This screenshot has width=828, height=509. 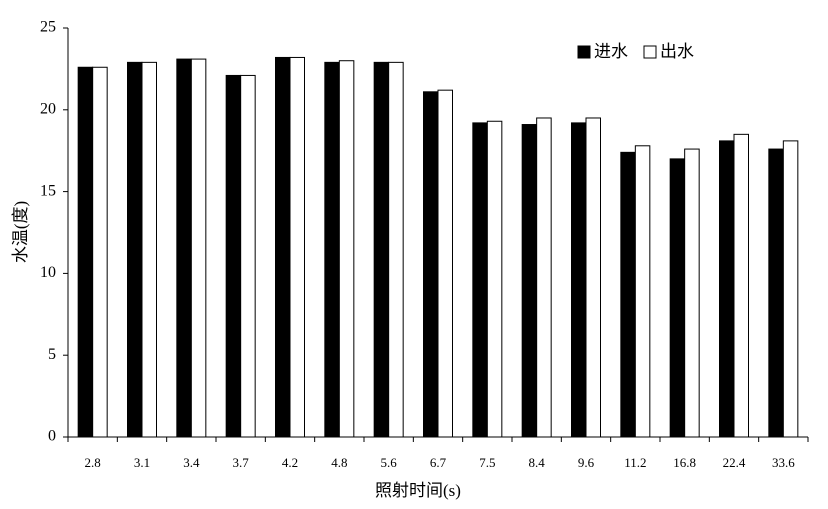 What do you see at coordinates (438, 462) in the screenshot?
I see `x-tick-label: 6.7` at bounding box center [438, 462].